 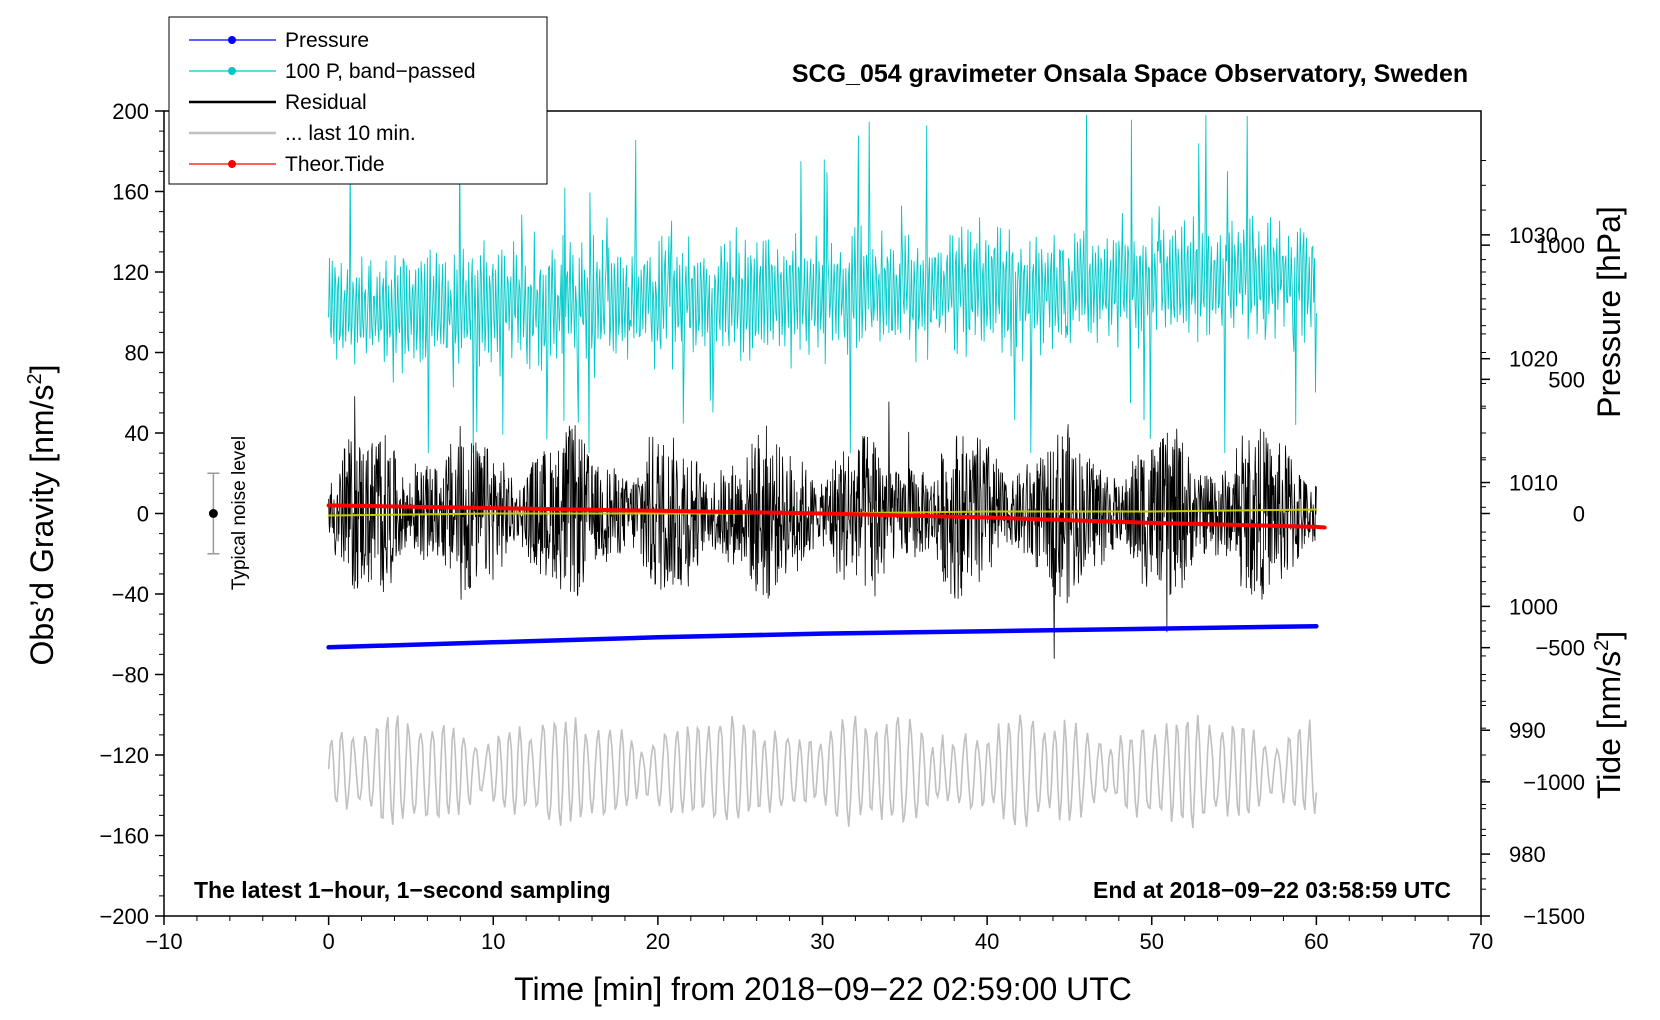 What do you see at coordinates (826, 516) in the screenshot?
I see `series-theor-tide` at bounding box center [826, 516].